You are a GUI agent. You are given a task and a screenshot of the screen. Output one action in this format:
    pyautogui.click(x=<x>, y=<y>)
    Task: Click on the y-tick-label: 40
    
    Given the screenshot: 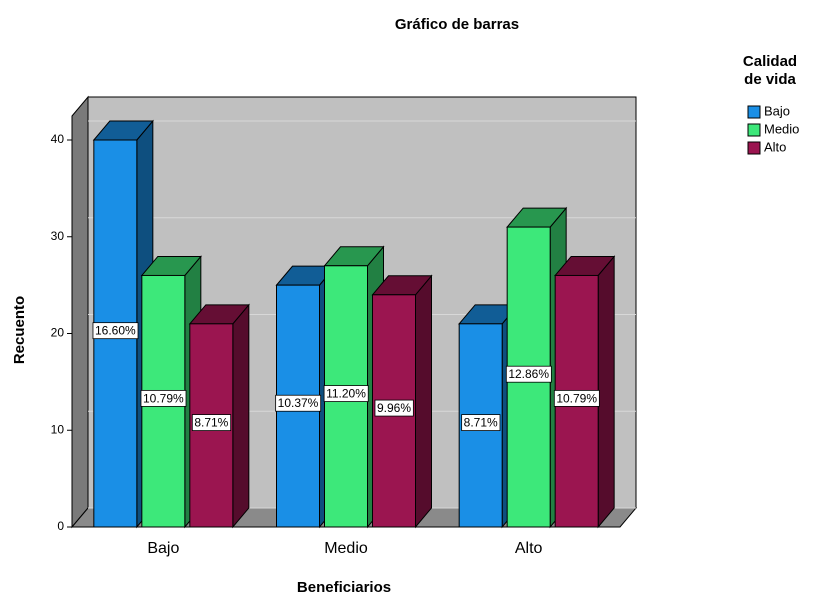 What is the action you would take?
    pyautogui.click(x=58, y=139)
    